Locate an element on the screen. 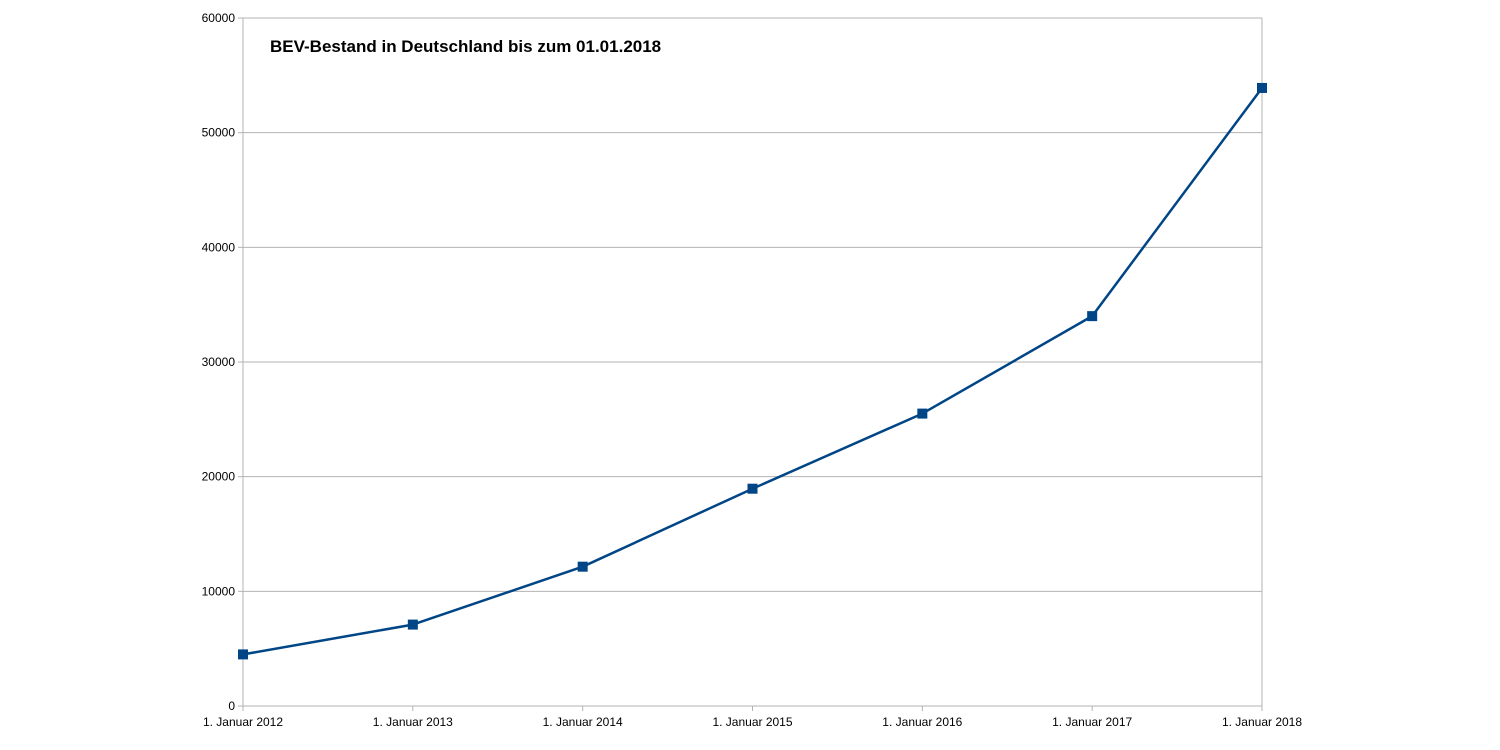  x-tick-label: 1. Januar 2018 is located at coordinates (1262, 722).